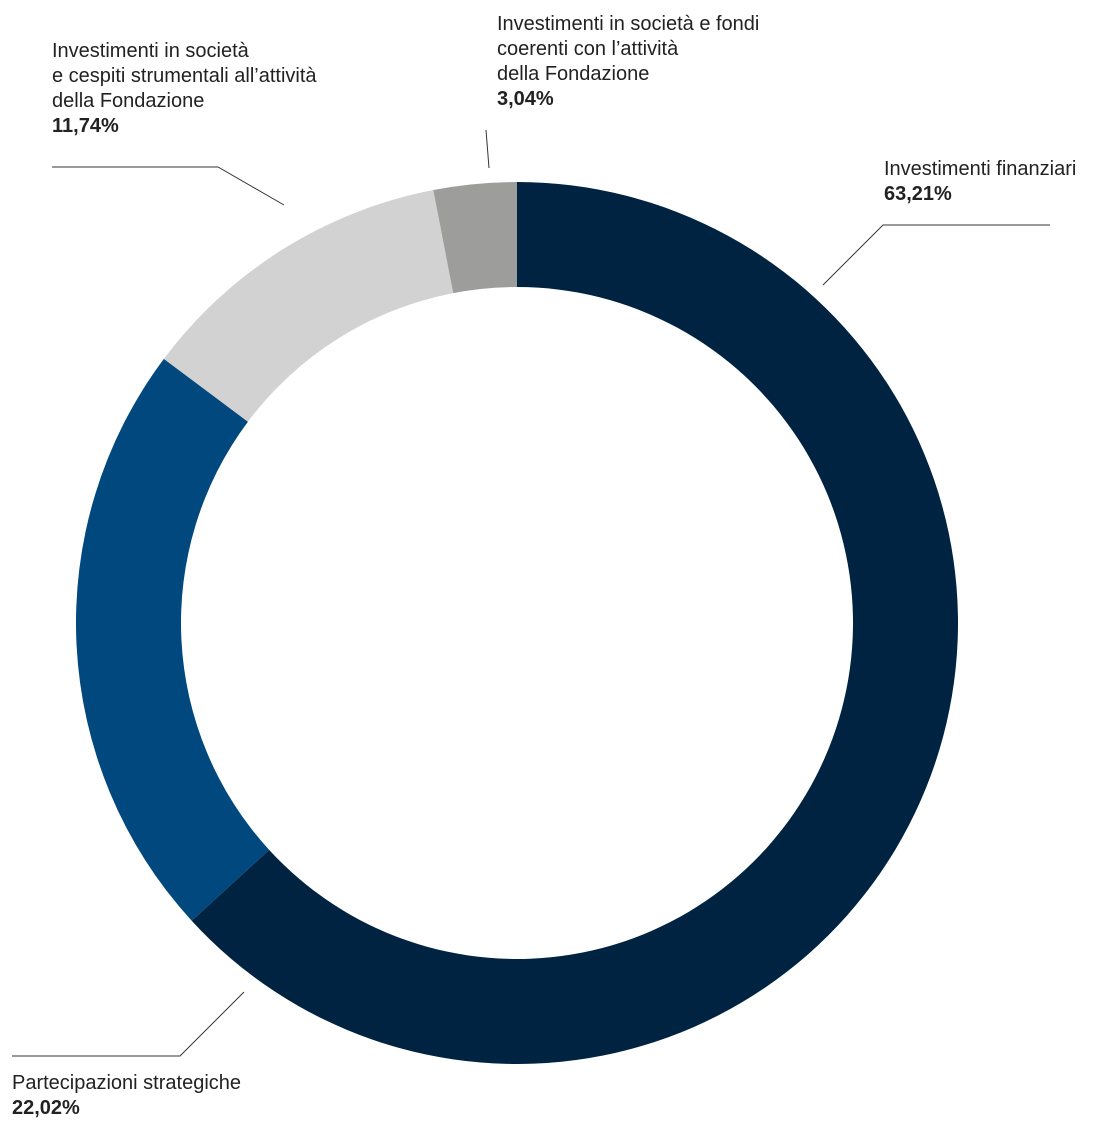  What do you see at coordinates (980, 169) in the screenshot?
I see `label-text-line: Investimenti finanziari` at bounding box center [980, 169].